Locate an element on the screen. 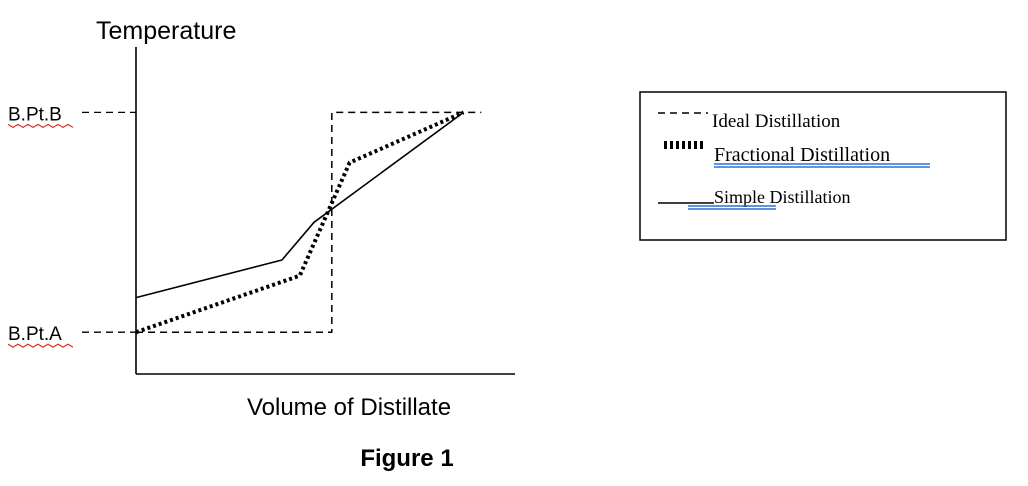 The width and height of the screenshot is (1028, 486). legend-label-dotted: Fractional Distillation is located at coordinates (802, 155).